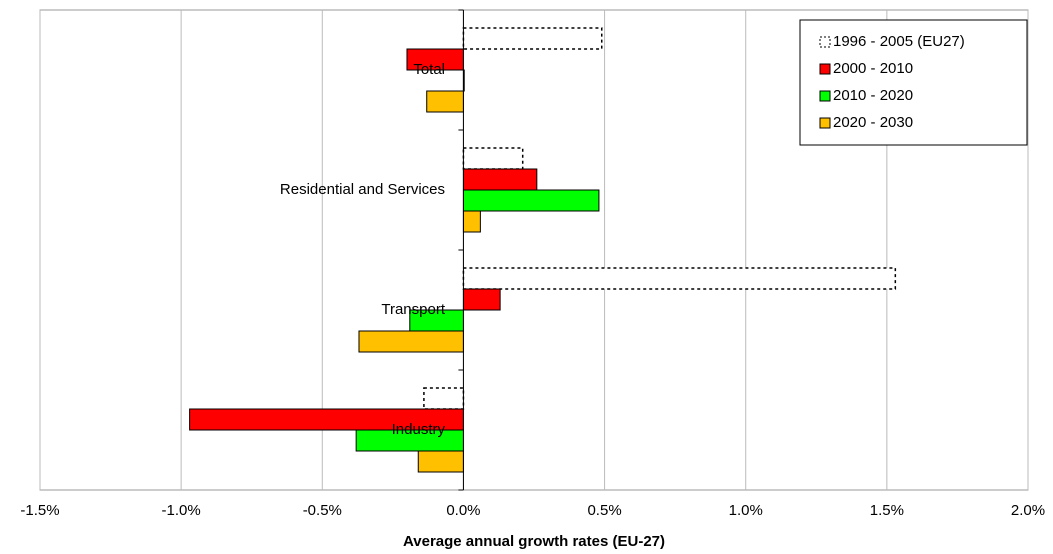 The height and width of the screenshot is (554, 1053). I want to click on category-label: Transport, so click(413, 309).